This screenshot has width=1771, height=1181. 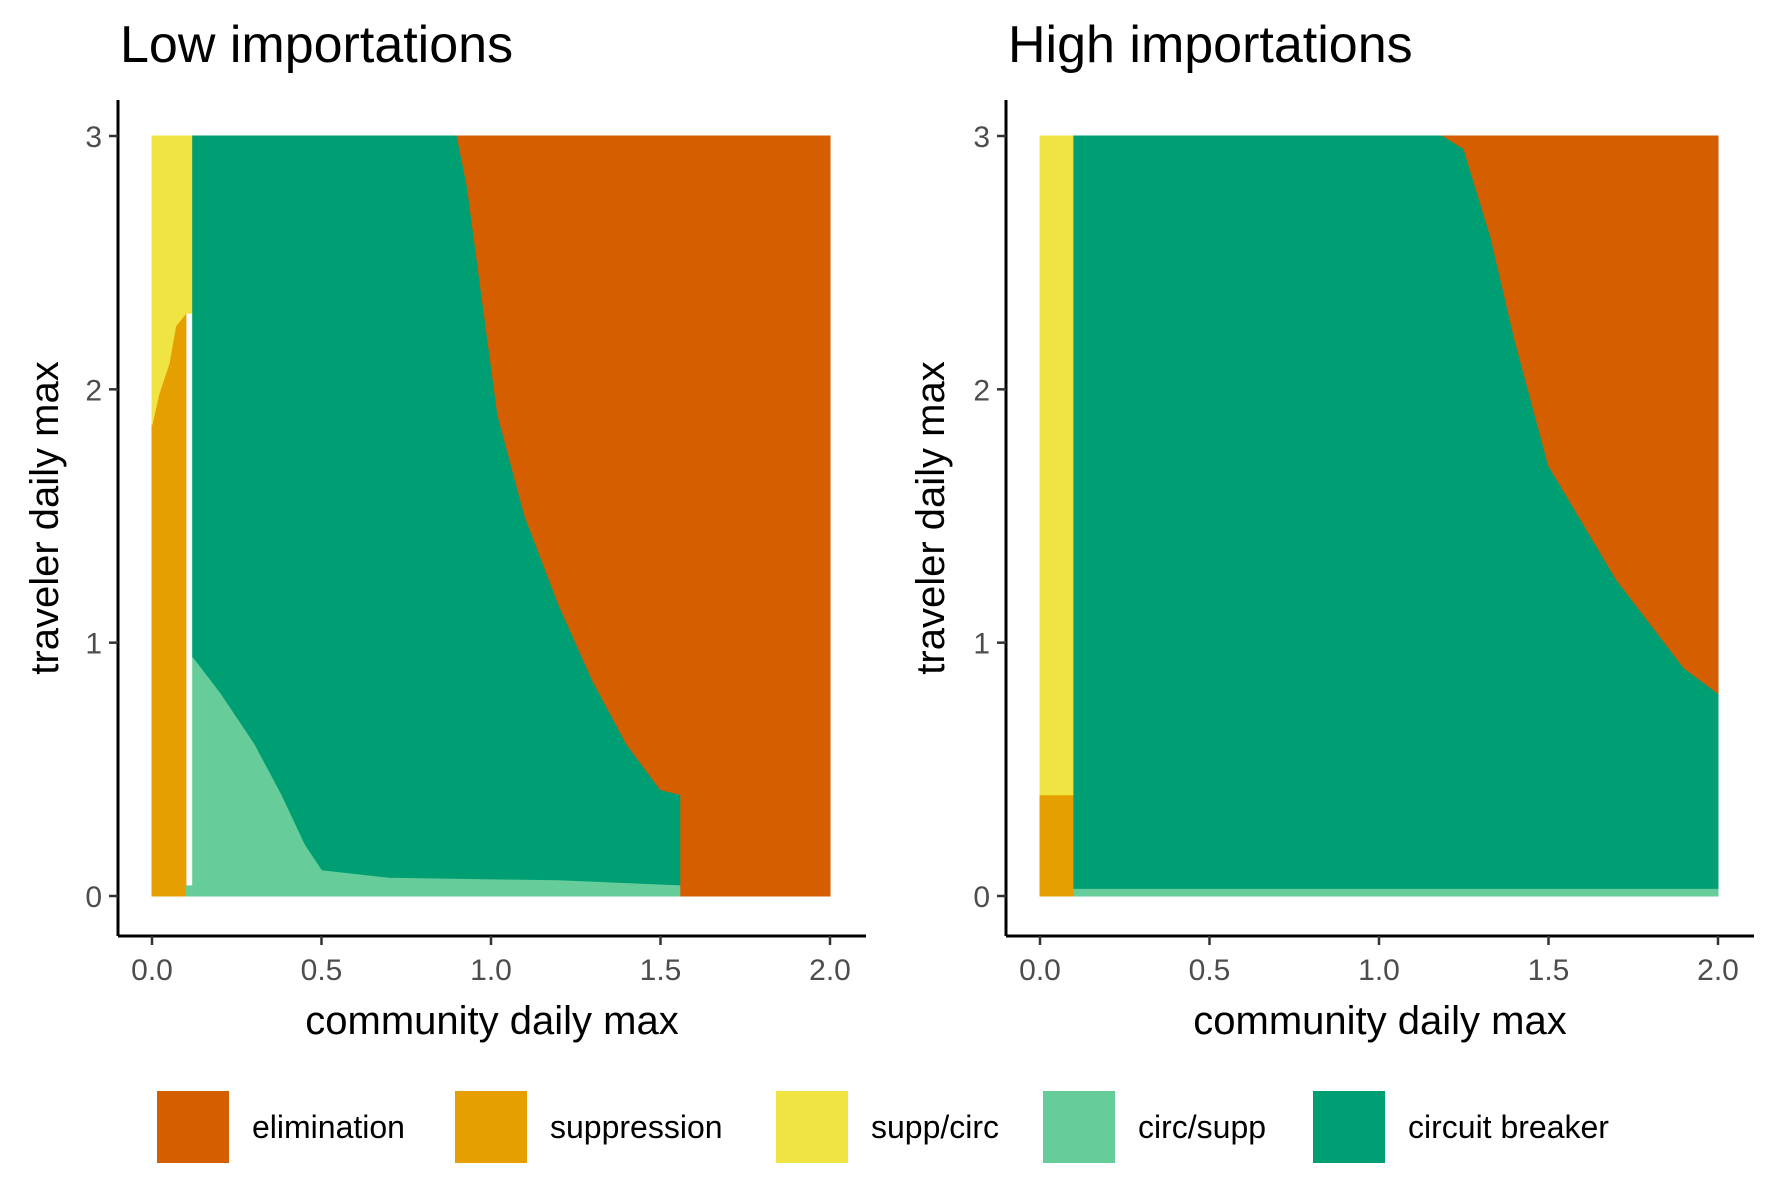 I want to click on legend-item-supp-circ: supp/circ, so click(x=887, y=1127).